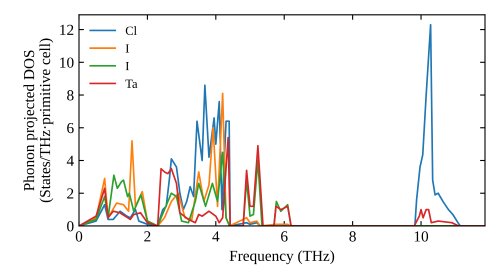  I want to click on x-axis-title: Frequency (THz), so click(282, 257).